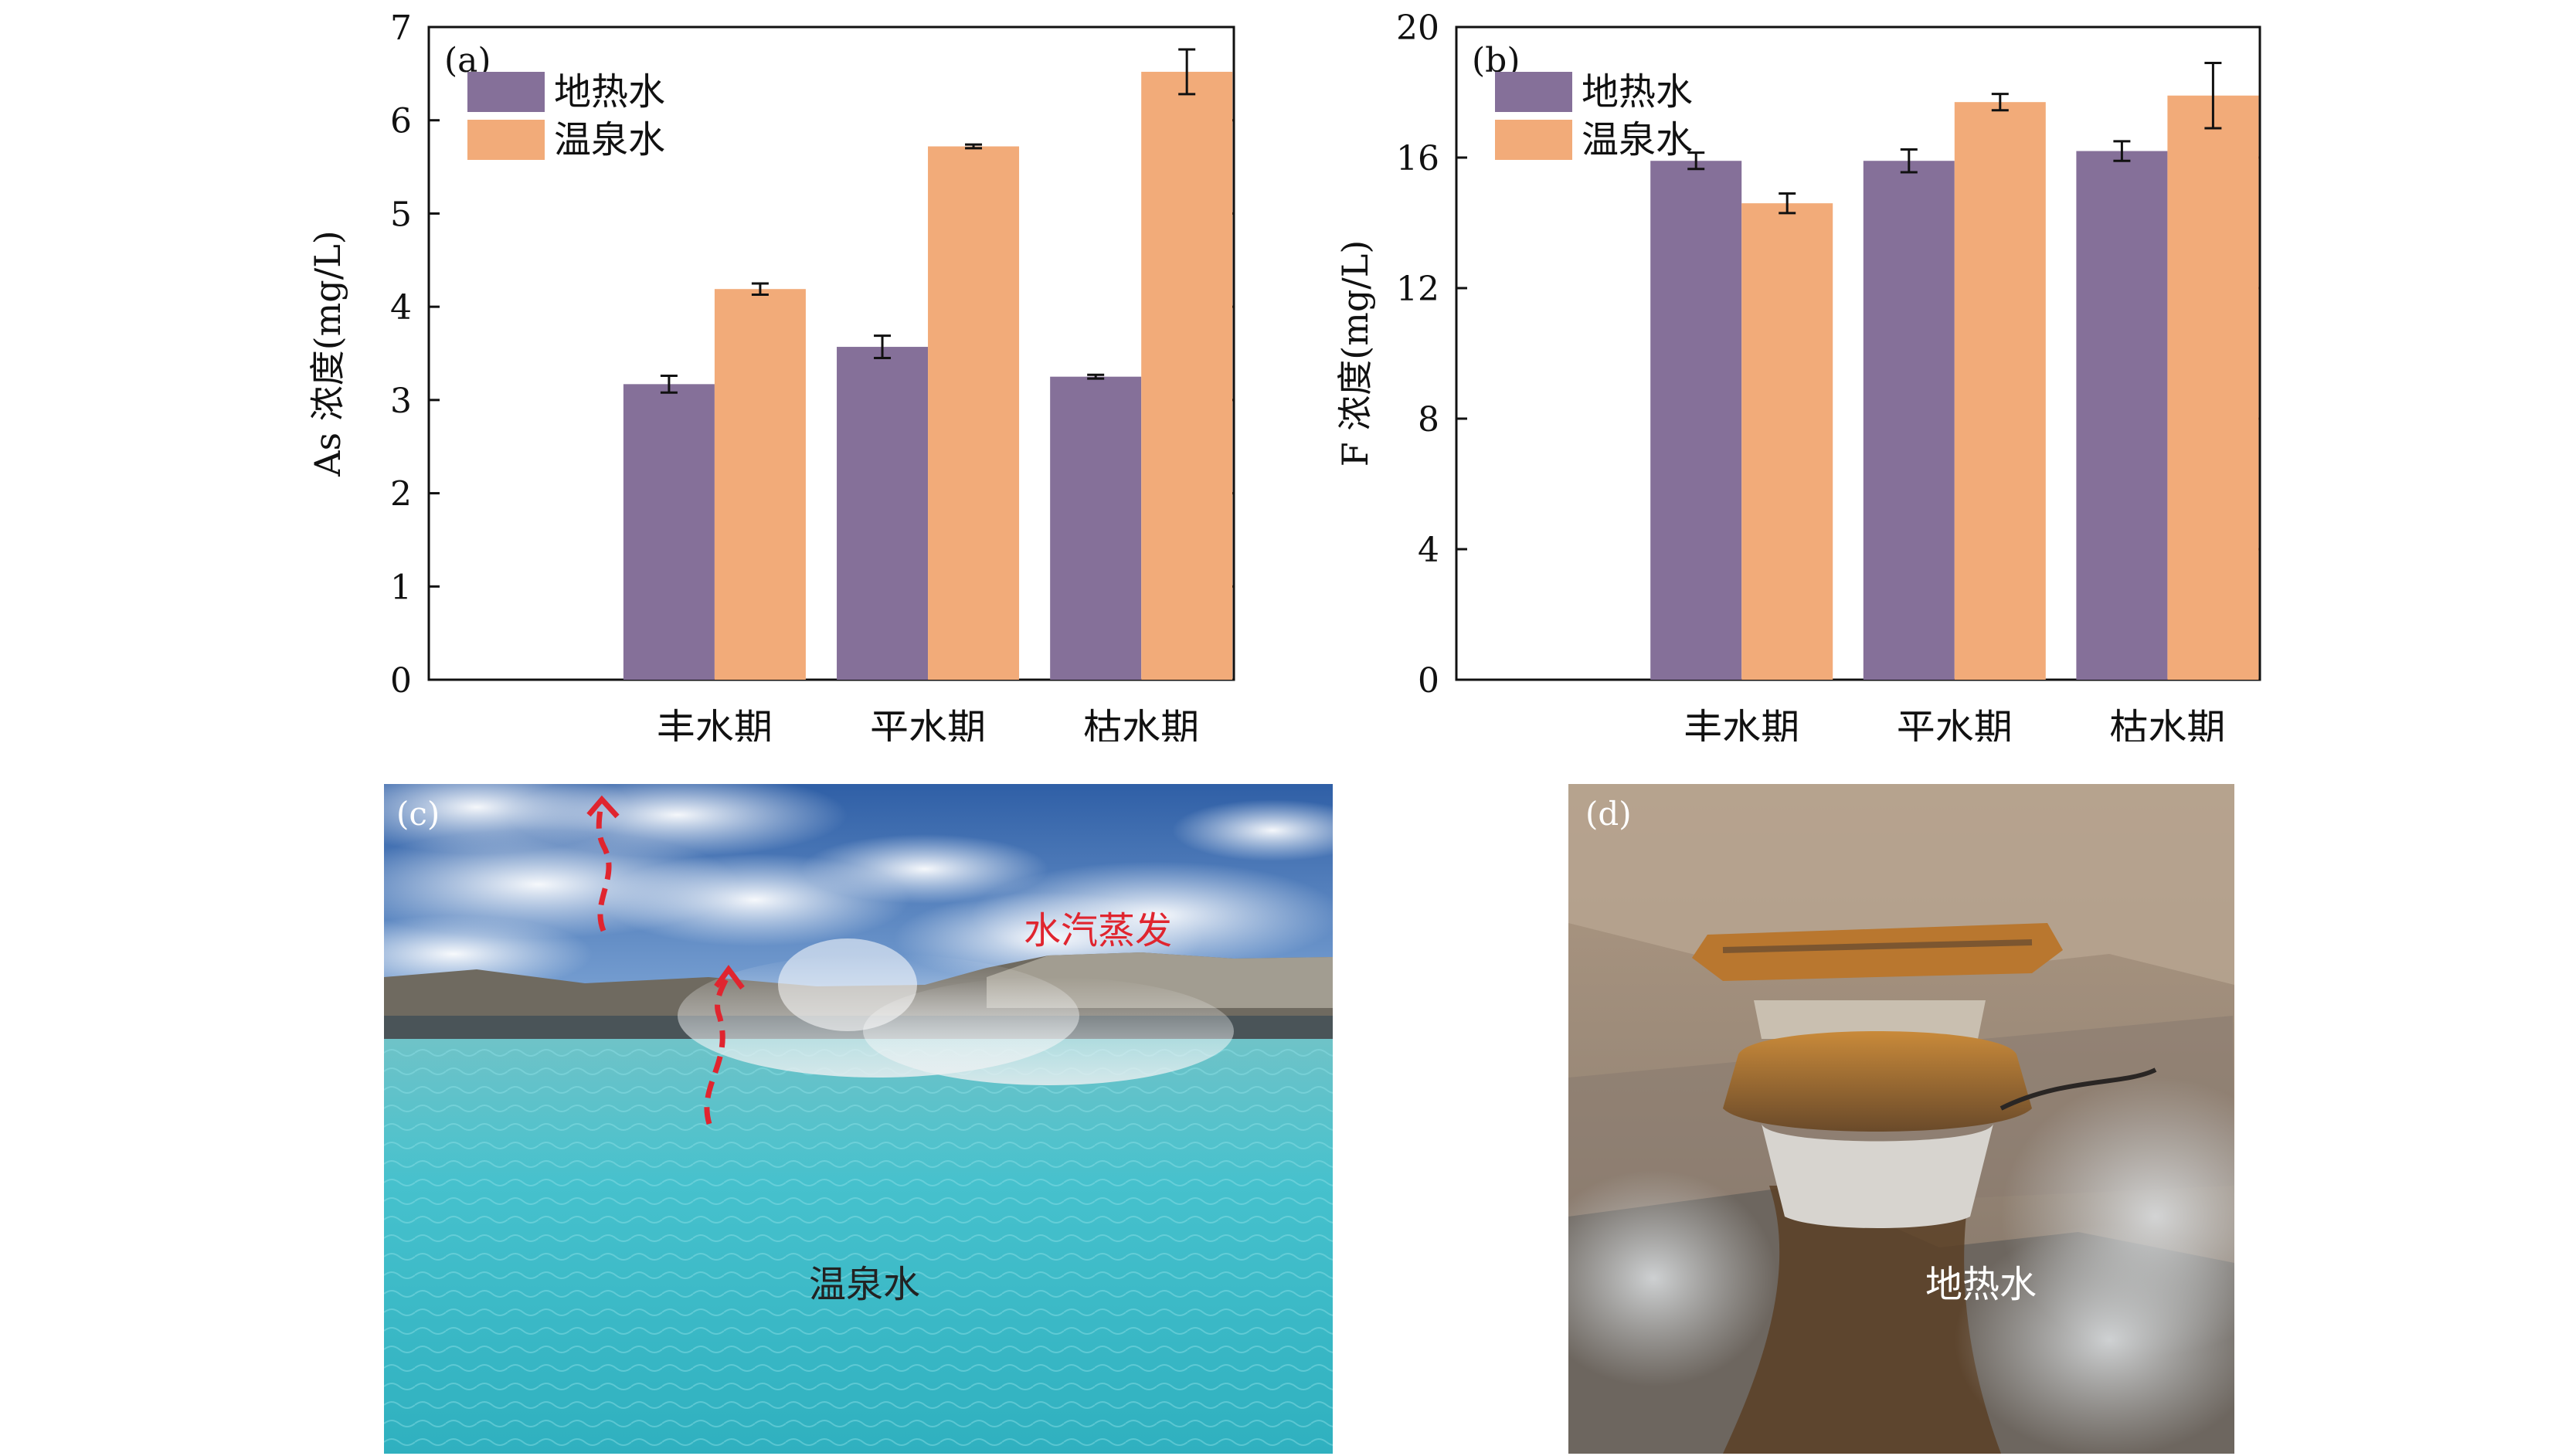  Describe the element at coordinates (1417, 158) in the screenshot. I see `y-tick-label: 16` at that location.